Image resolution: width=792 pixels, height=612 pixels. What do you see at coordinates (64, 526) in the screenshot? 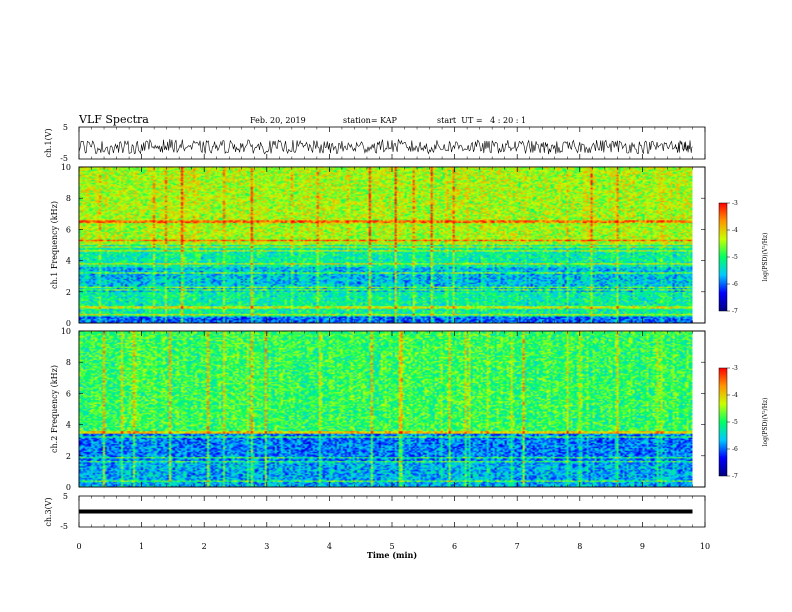
I see `ch3-waveform-ytick-bottom: -5` at bounding box center [64, 526].